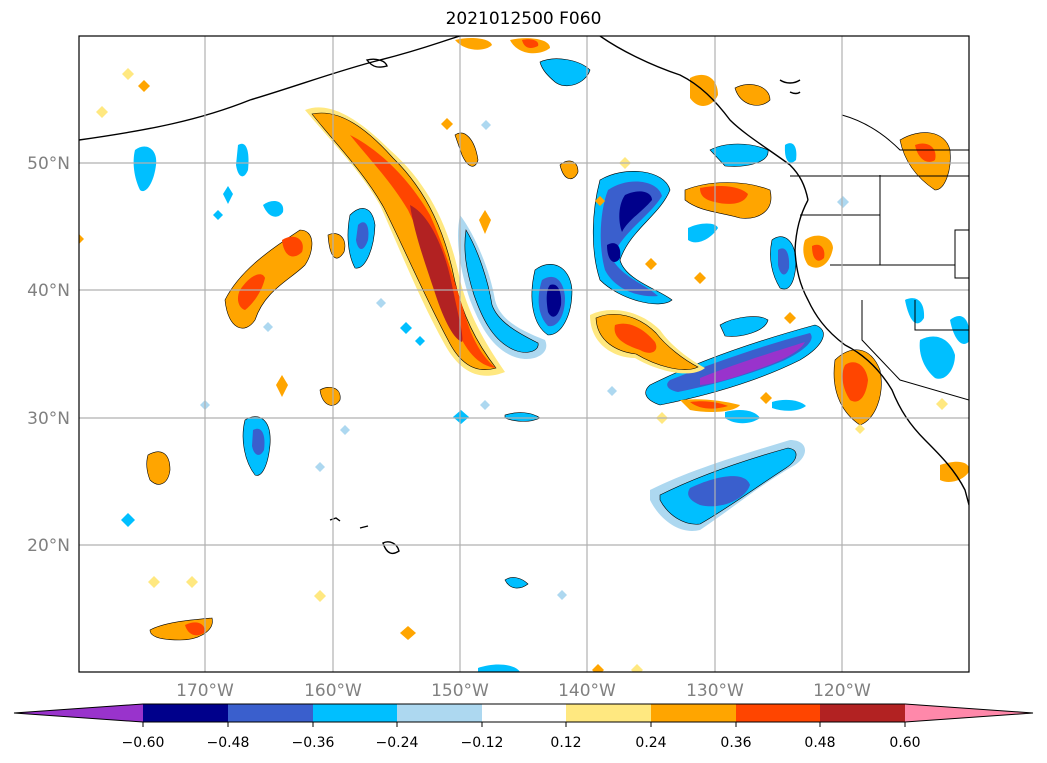  I want to click on lat-label-20n: 20°N, so click(48, 546).